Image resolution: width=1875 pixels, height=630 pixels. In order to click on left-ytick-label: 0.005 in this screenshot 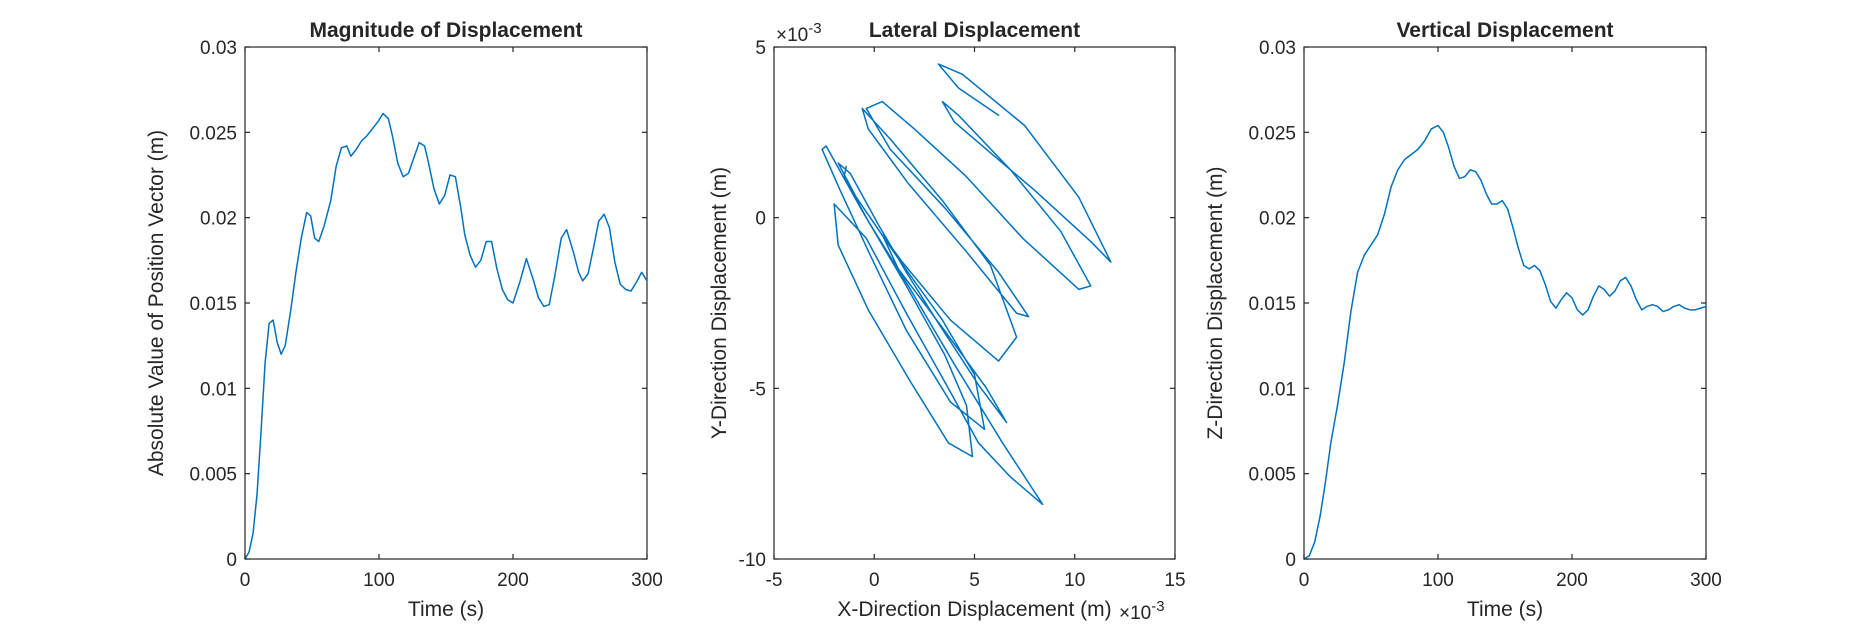, I will do `click(213, 475)`.